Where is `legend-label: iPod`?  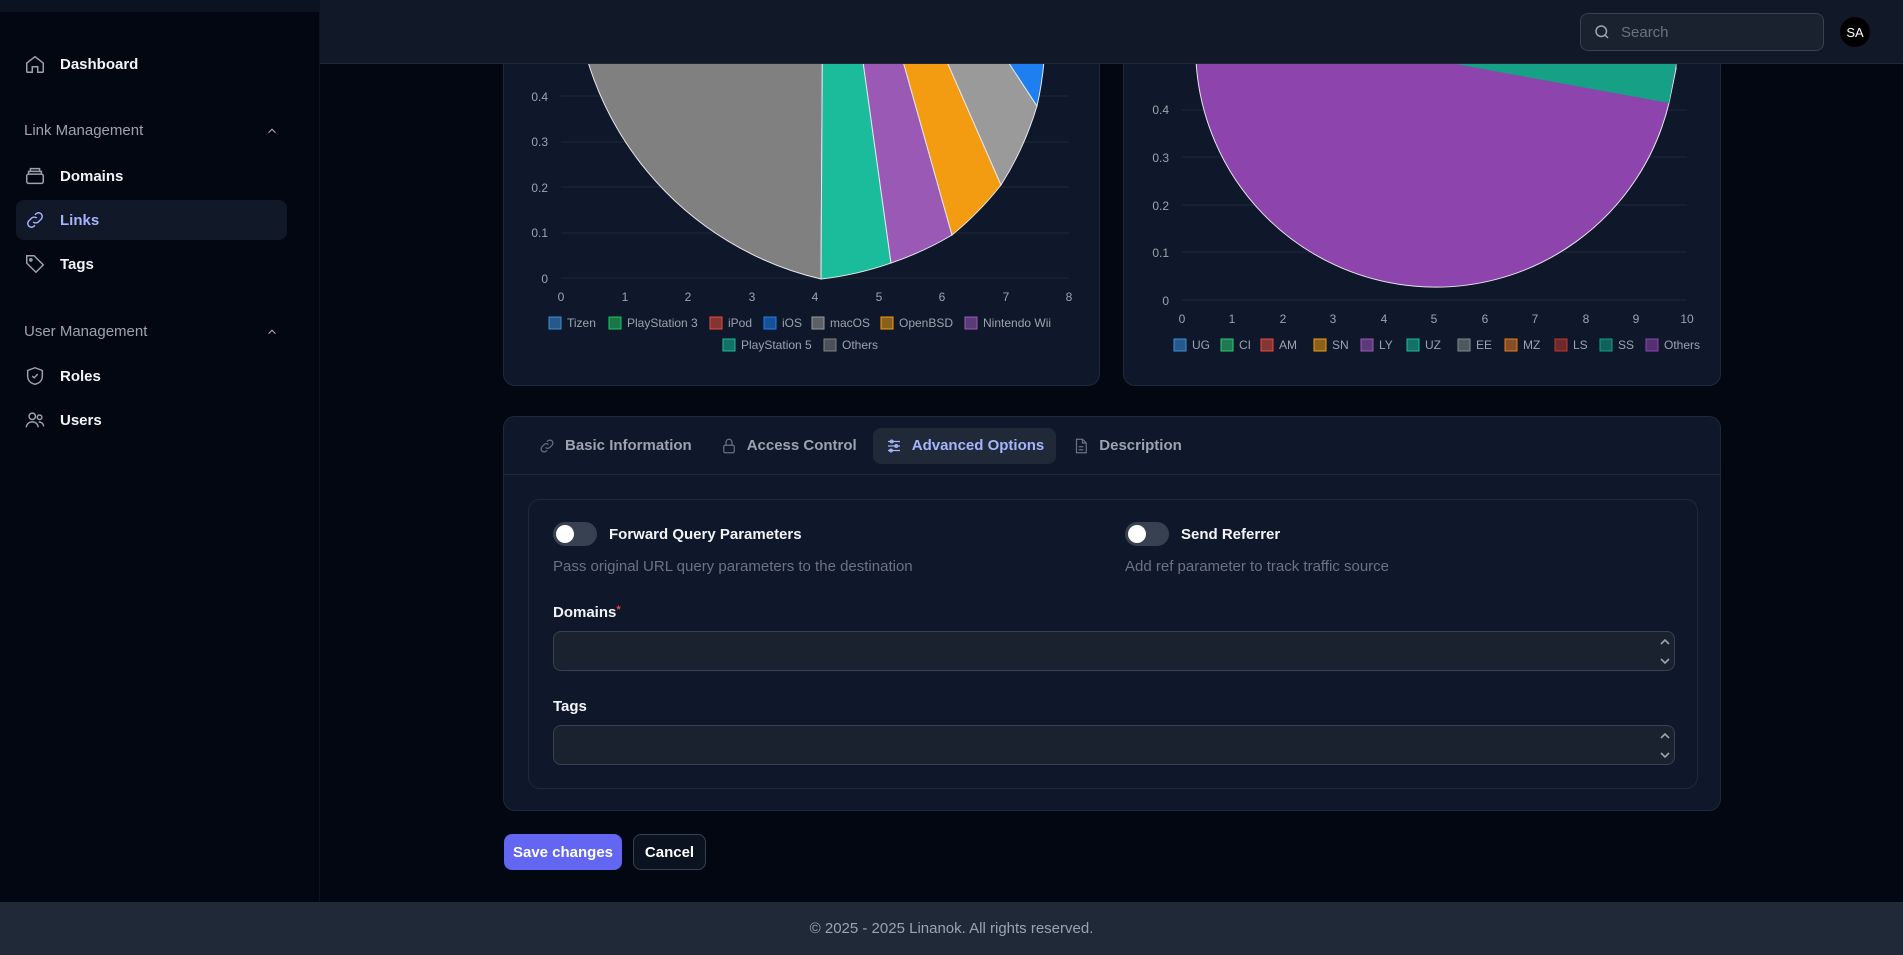
legend-label: iPod is located at coordinates (740, 323).